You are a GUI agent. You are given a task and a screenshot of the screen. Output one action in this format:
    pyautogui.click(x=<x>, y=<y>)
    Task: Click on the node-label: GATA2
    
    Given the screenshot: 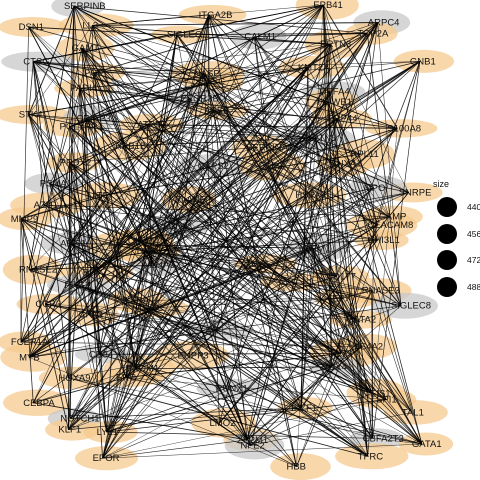 What is the action you would take?
    pyautogui.click(x=361, y=320)
    